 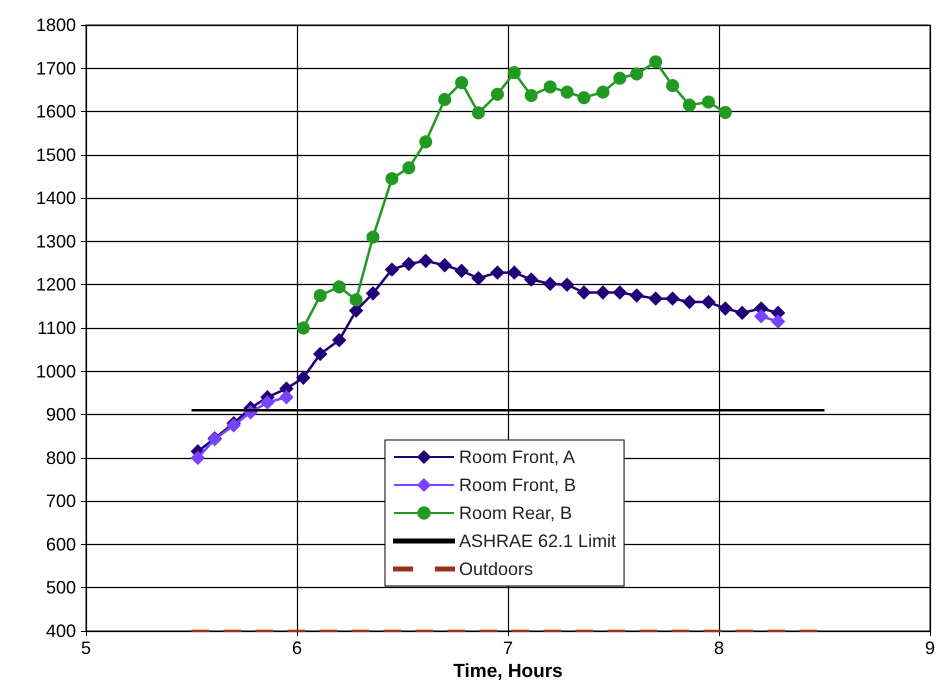 What do you see at coordinates (56, 25) in the screenshot?
I see `y-tick-label: 1800` at bounding box center [56, 25].